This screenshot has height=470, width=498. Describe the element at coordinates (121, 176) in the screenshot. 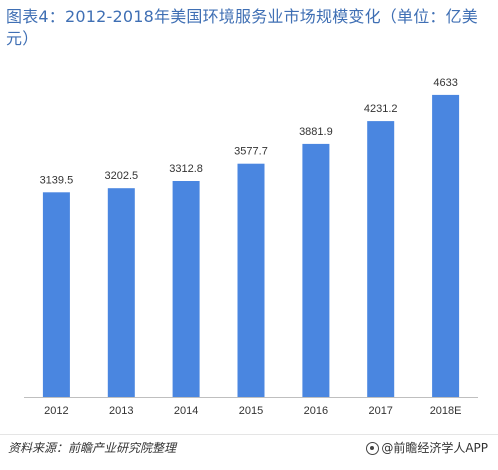

I see `value-label-2013: 3202.5` at that location.